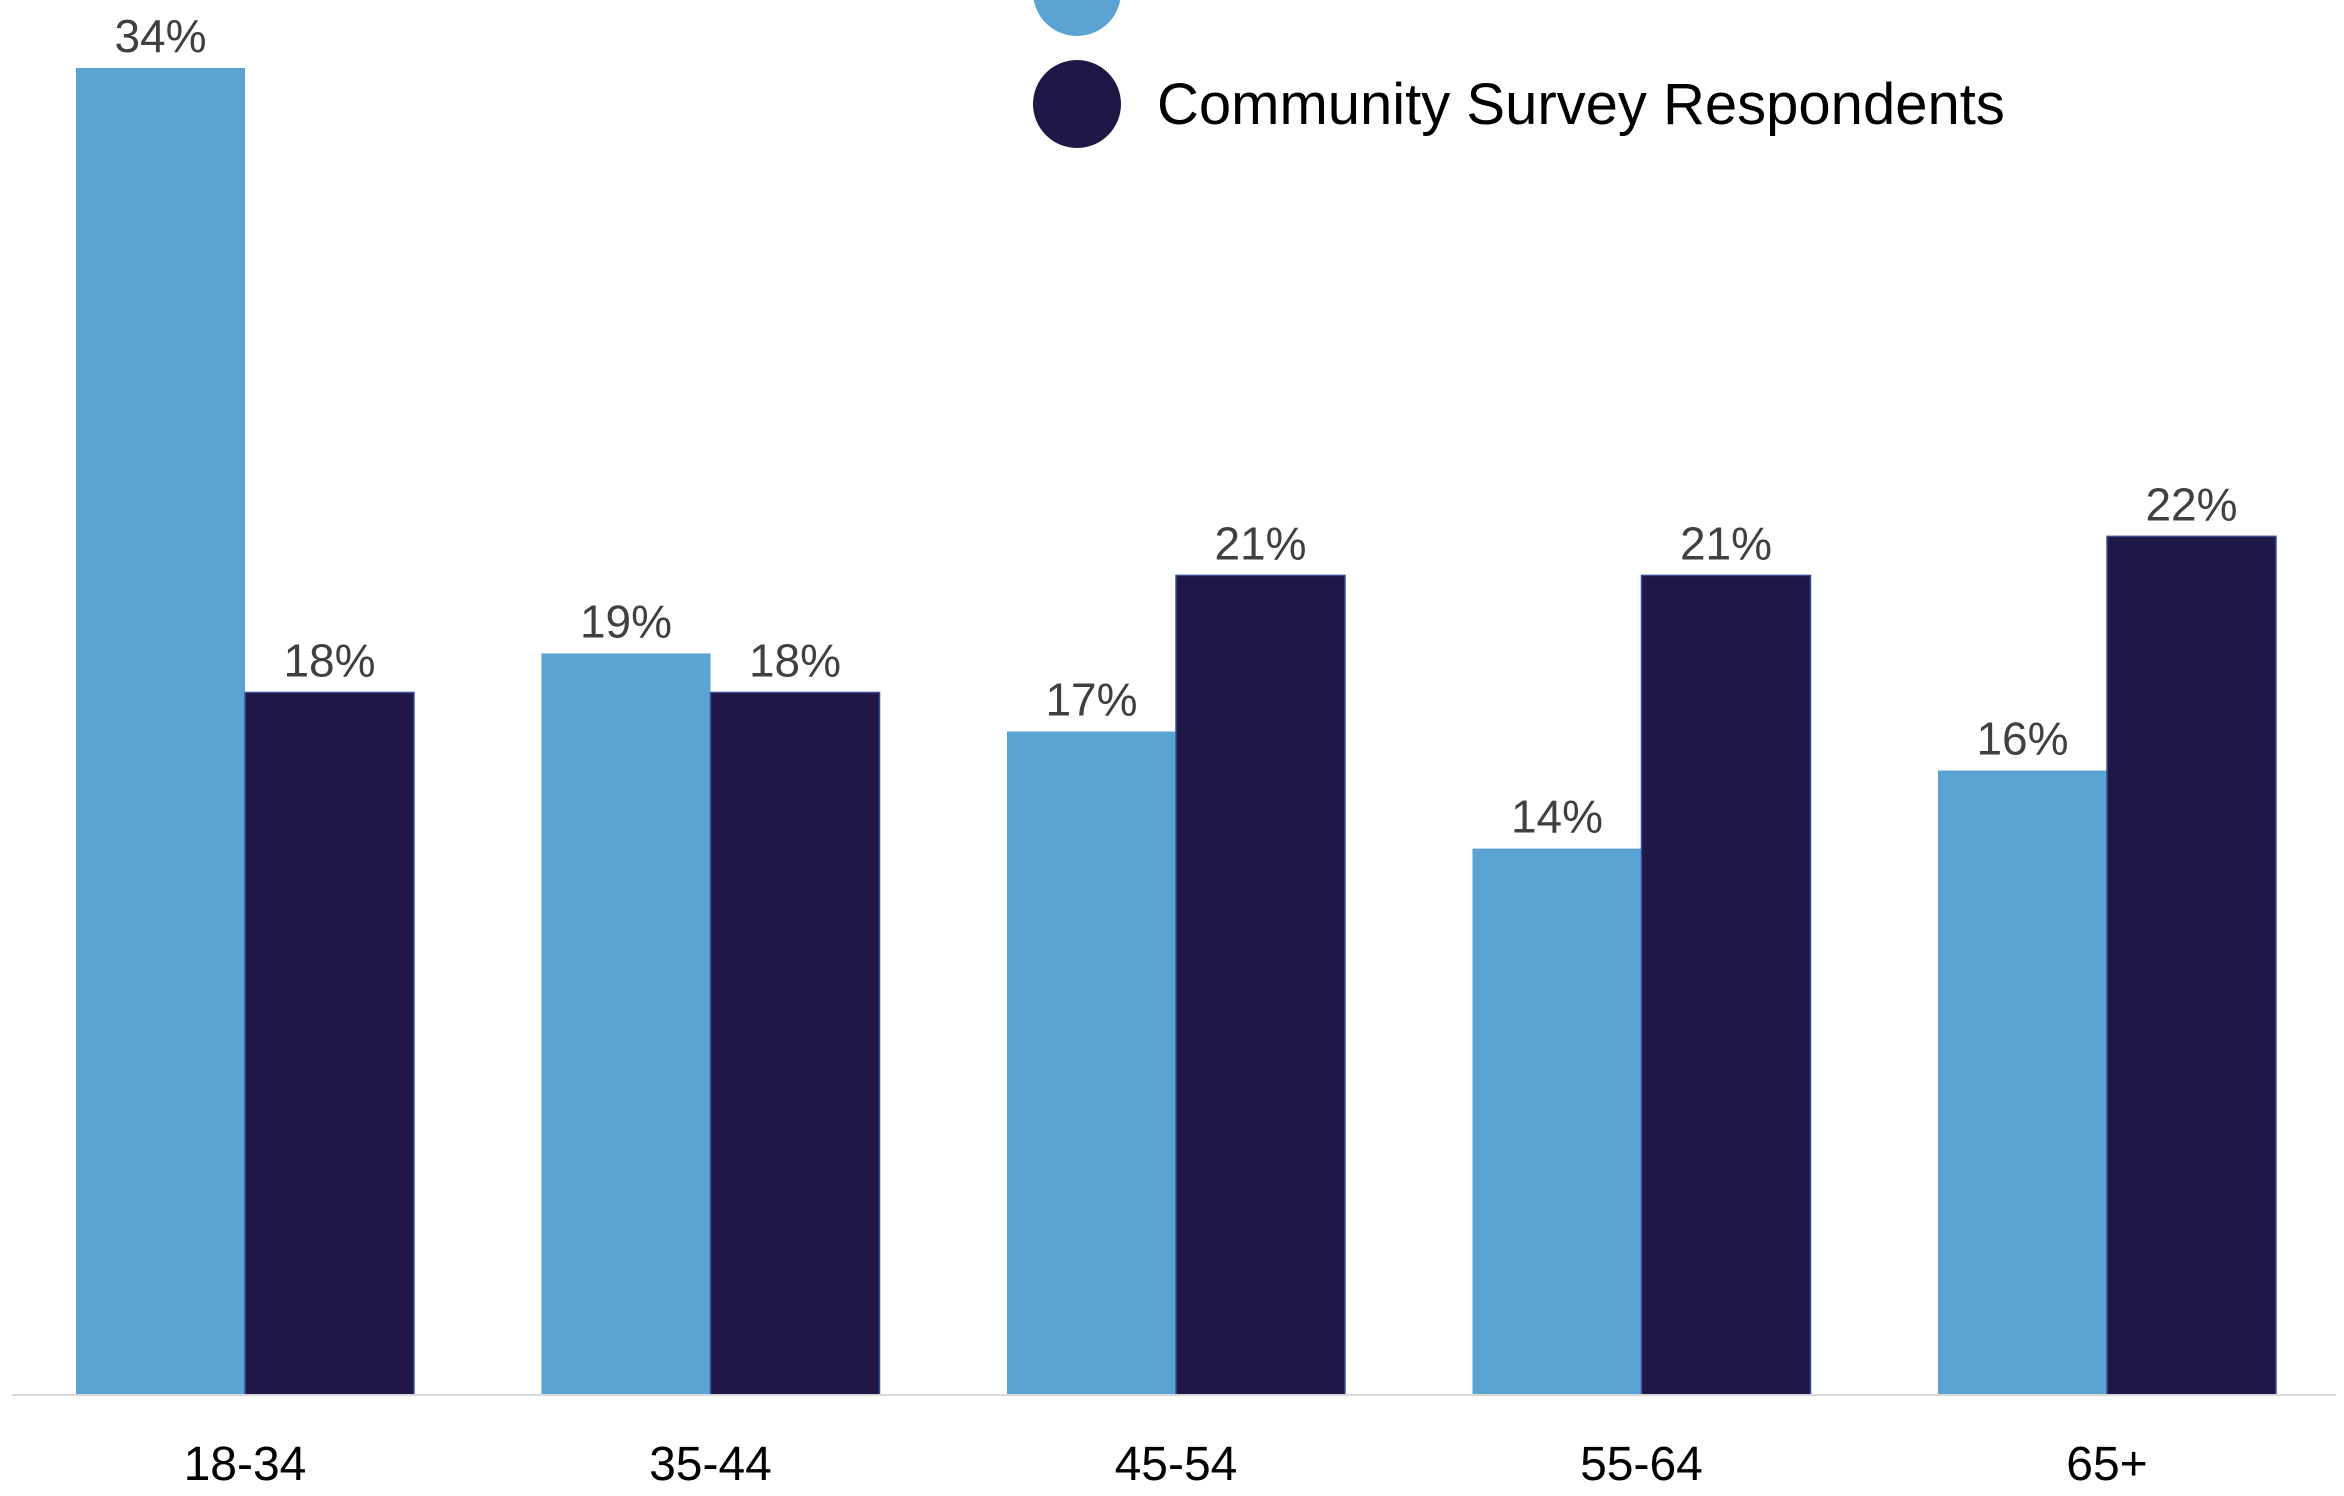 This screenshot has height=1496, width=2344. I want to click on data-label-series-1-55-64: 14%, so click(1557, 817).